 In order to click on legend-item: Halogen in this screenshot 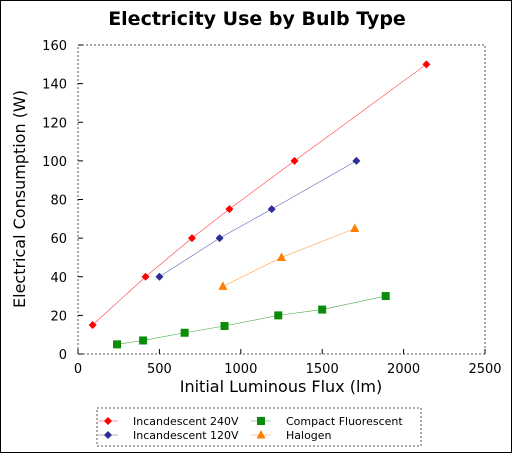, I will do `click(291, 435)`.